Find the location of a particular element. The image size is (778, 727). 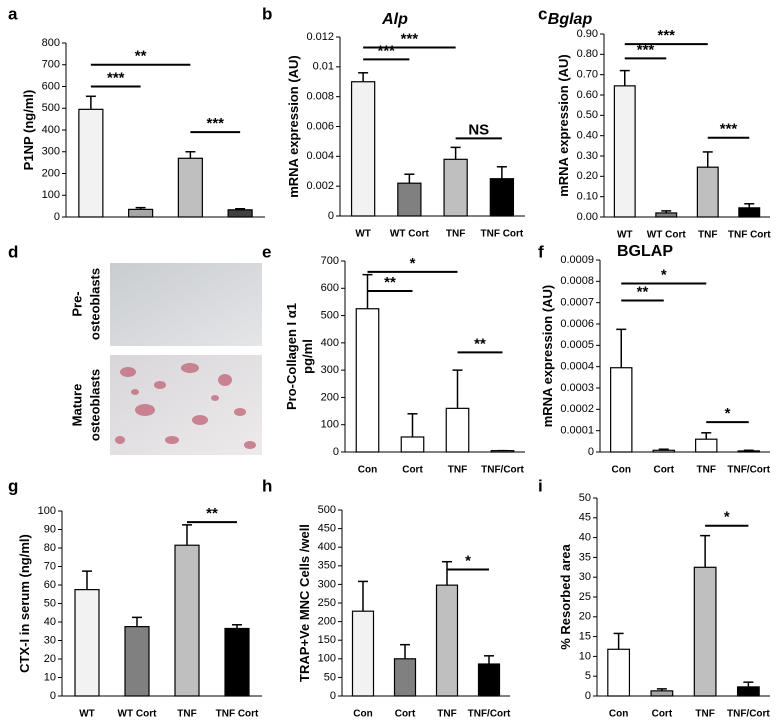

y-tick-label: 5 is located at coordinates (588, 676).